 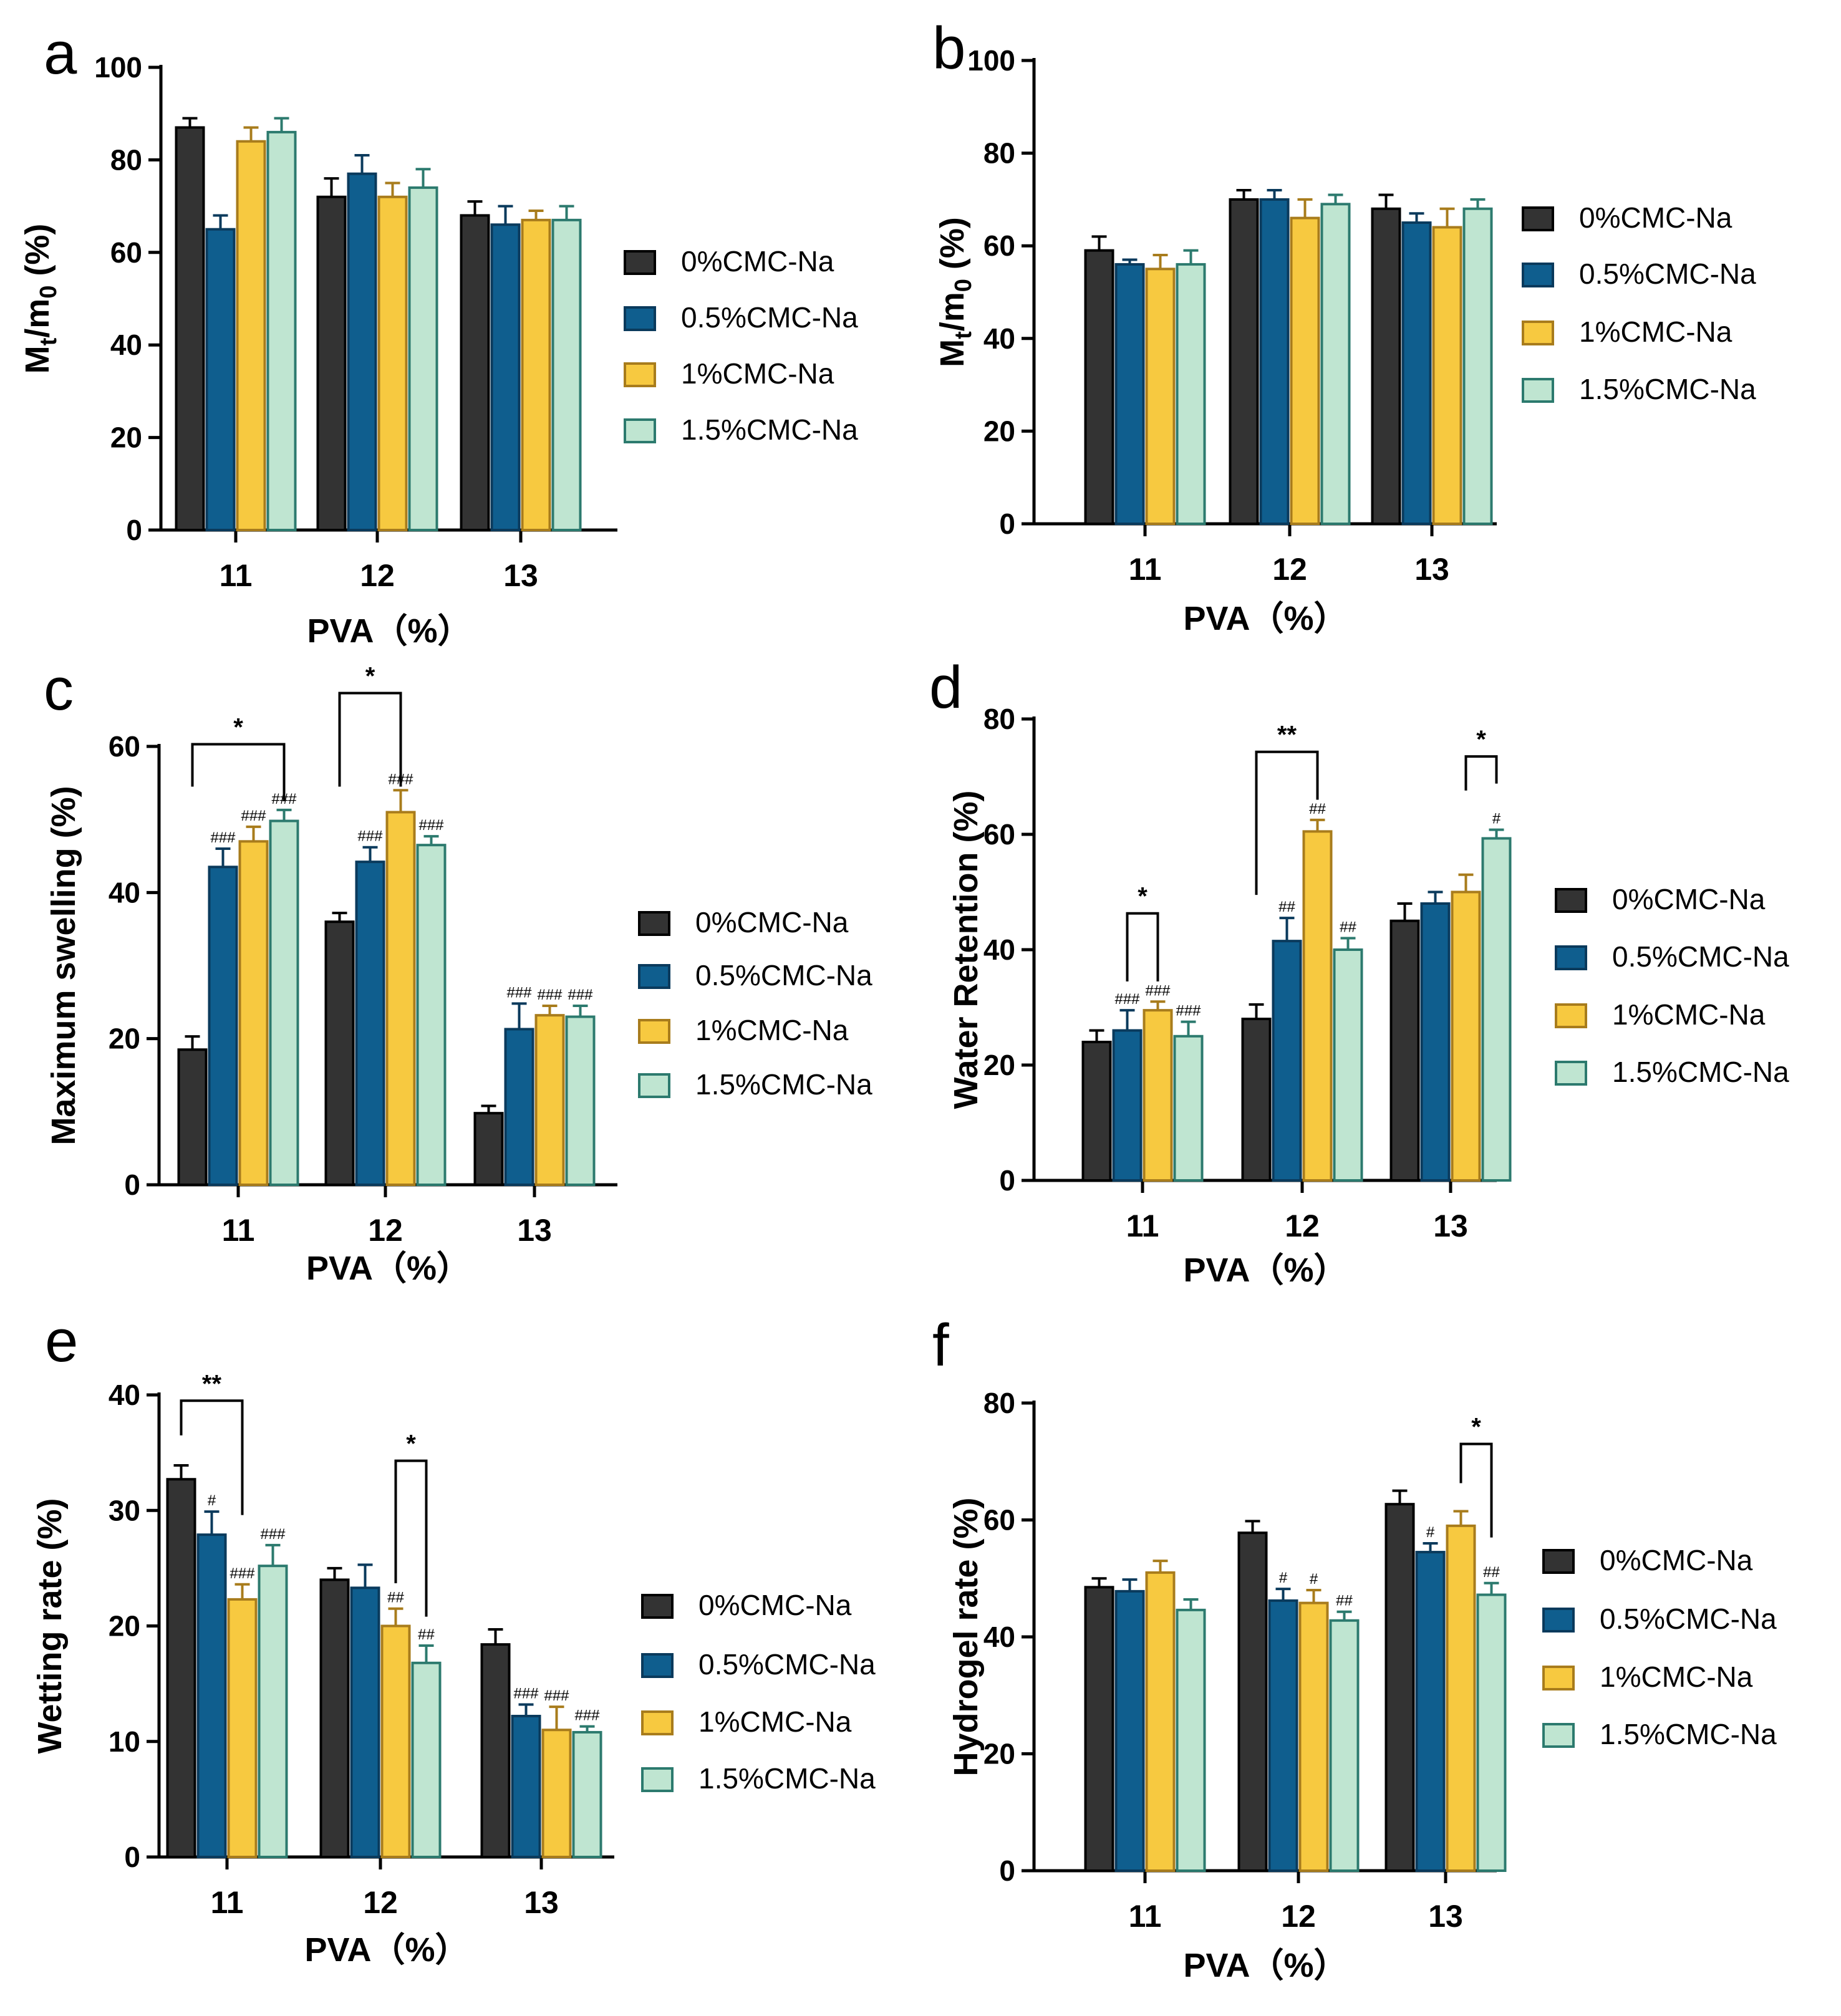 I want to click on panel-letter: d, so click(x=946, y=687).